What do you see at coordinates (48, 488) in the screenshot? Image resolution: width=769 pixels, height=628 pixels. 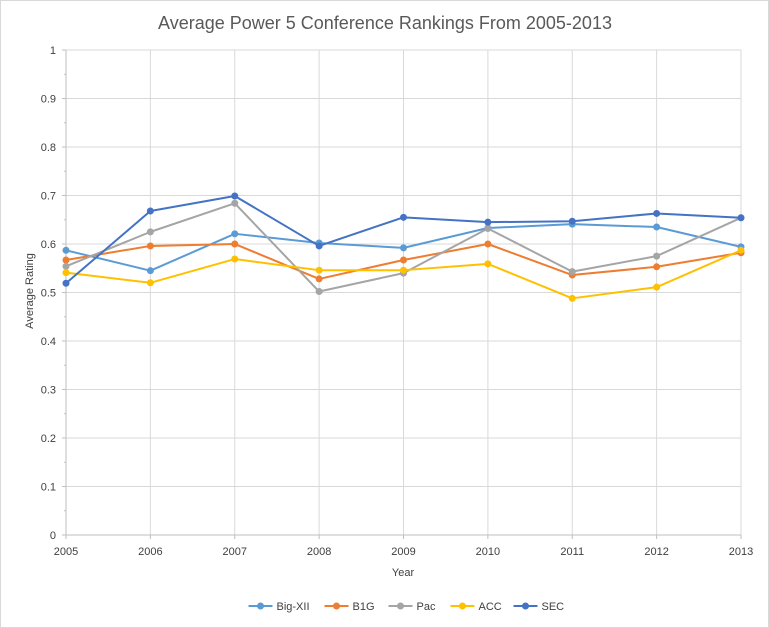 I see `y-tick-label: 0.1` at bounding box center [48, 488].